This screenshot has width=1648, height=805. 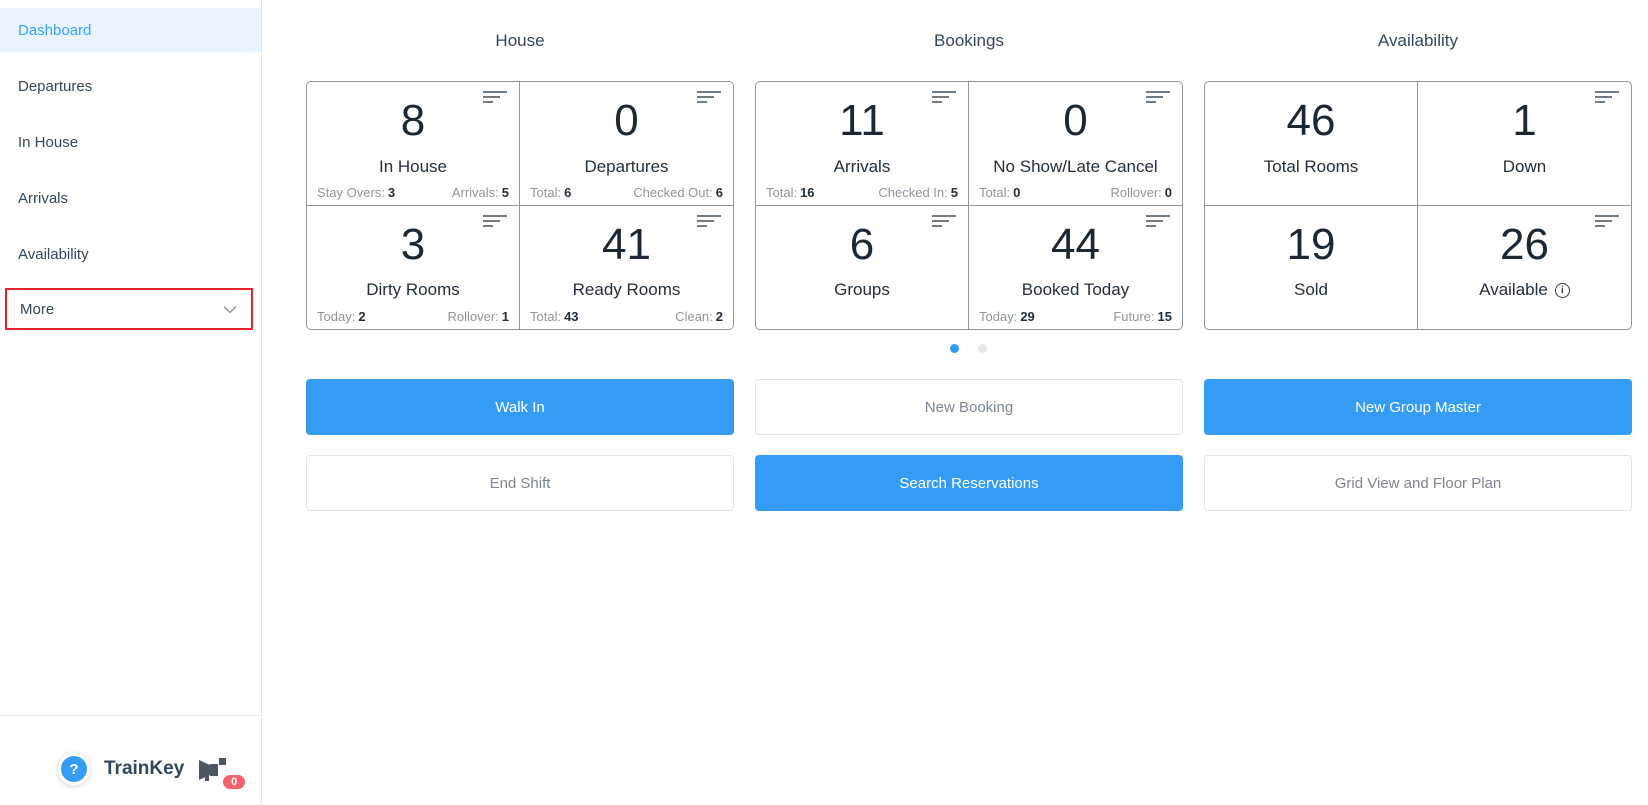 I want to click on section-title: Bookings, so click(x=969, y=40).